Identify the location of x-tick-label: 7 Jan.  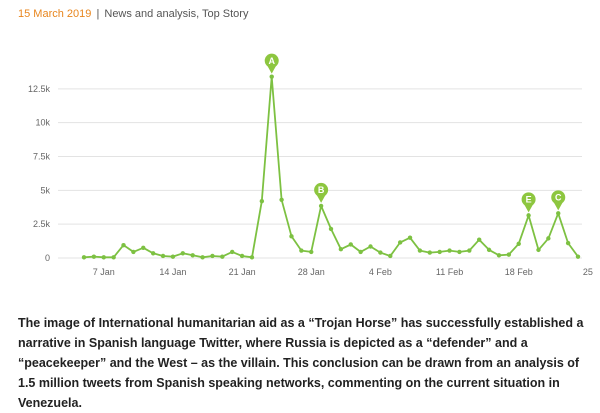
(104, 271).